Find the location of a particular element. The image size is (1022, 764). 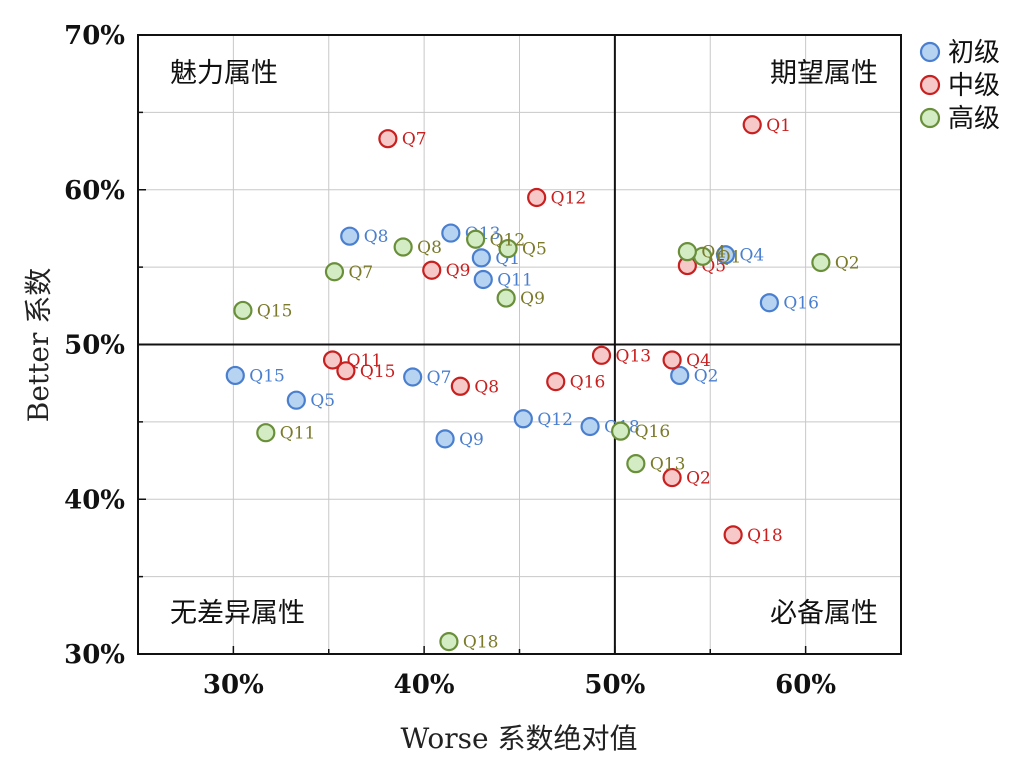

y-tick-label: 30% is located at coordinates (94, 655).